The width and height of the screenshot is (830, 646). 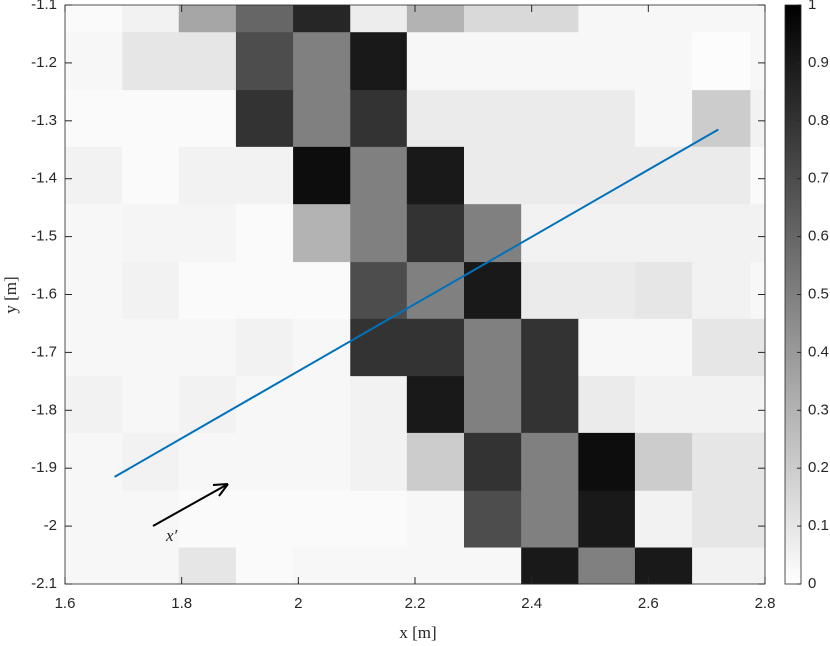 What do you see at coordinates (220, 490) in the screenshot?
I see `arrow-head` at bounding box center [220, 490].